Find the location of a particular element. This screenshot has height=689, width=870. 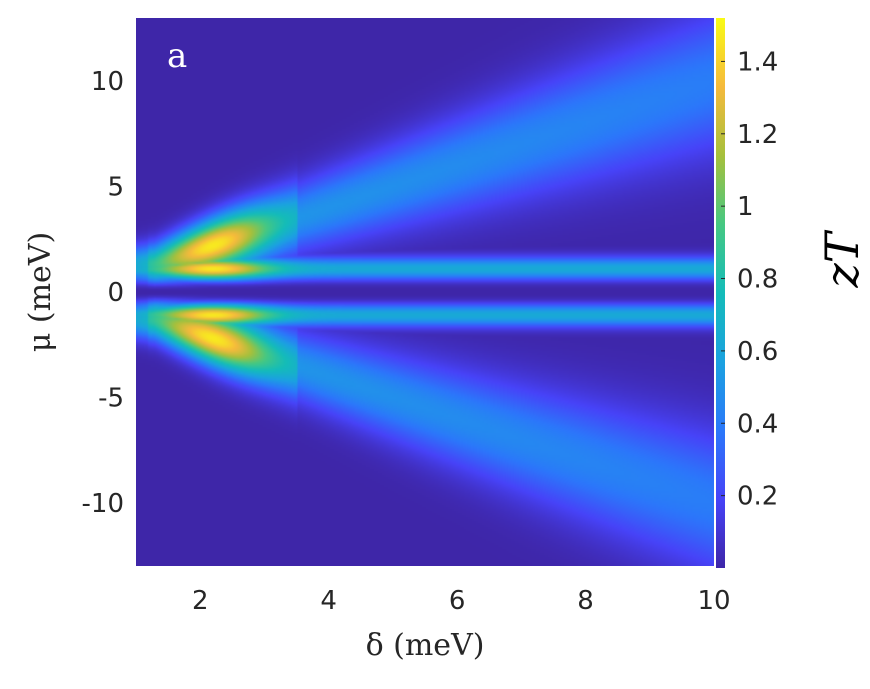

colorbar-tick-label: 0.6 is located at coordinates (757, 352).